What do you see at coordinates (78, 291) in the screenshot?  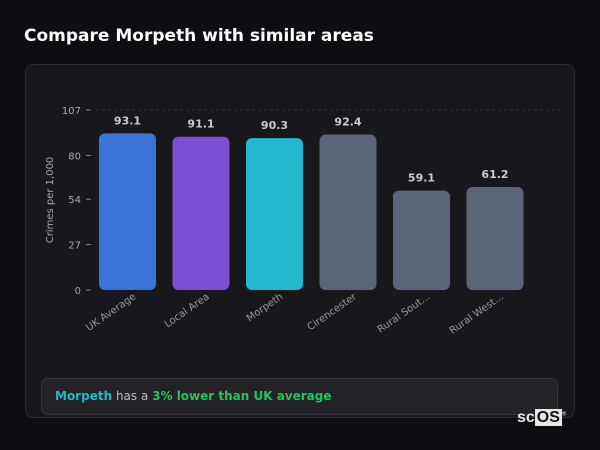 I see `y-tick-label: 0` at bounding box center [78, 291].